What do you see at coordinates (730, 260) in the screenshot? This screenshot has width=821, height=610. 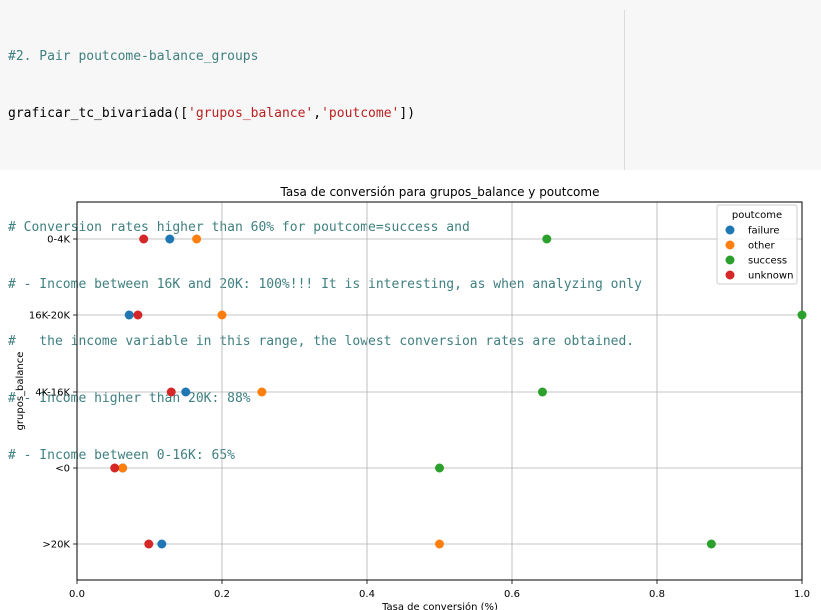 I see `legend-marker-success` at bounding box center [730, 260].